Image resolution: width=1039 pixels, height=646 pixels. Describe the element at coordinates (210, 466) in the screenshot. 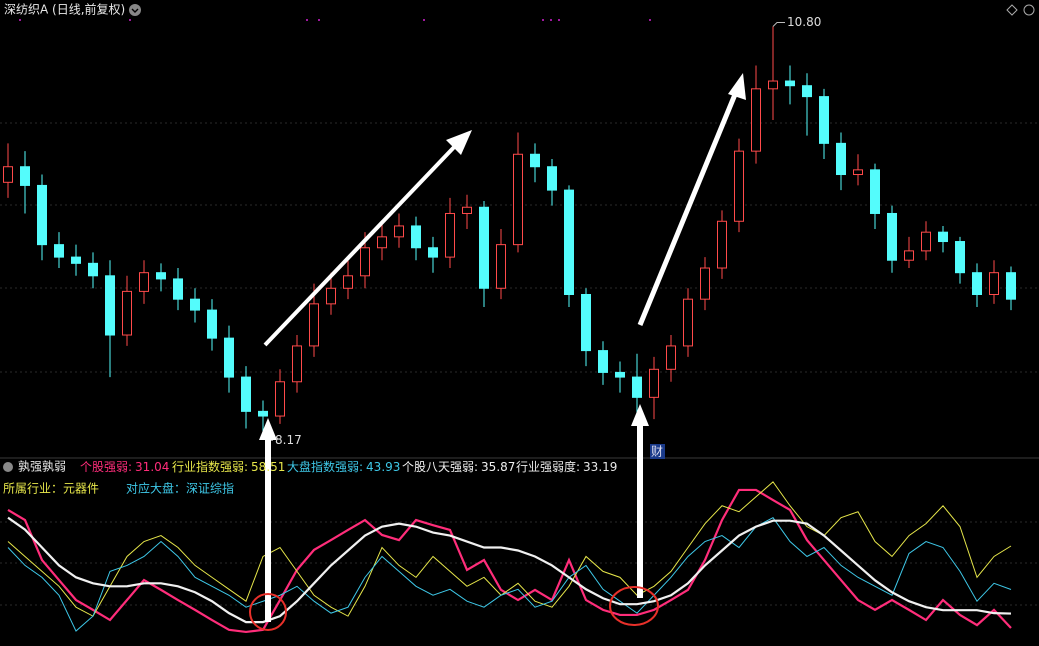

I see `legend-name: 行业指数强弱:` at that location.